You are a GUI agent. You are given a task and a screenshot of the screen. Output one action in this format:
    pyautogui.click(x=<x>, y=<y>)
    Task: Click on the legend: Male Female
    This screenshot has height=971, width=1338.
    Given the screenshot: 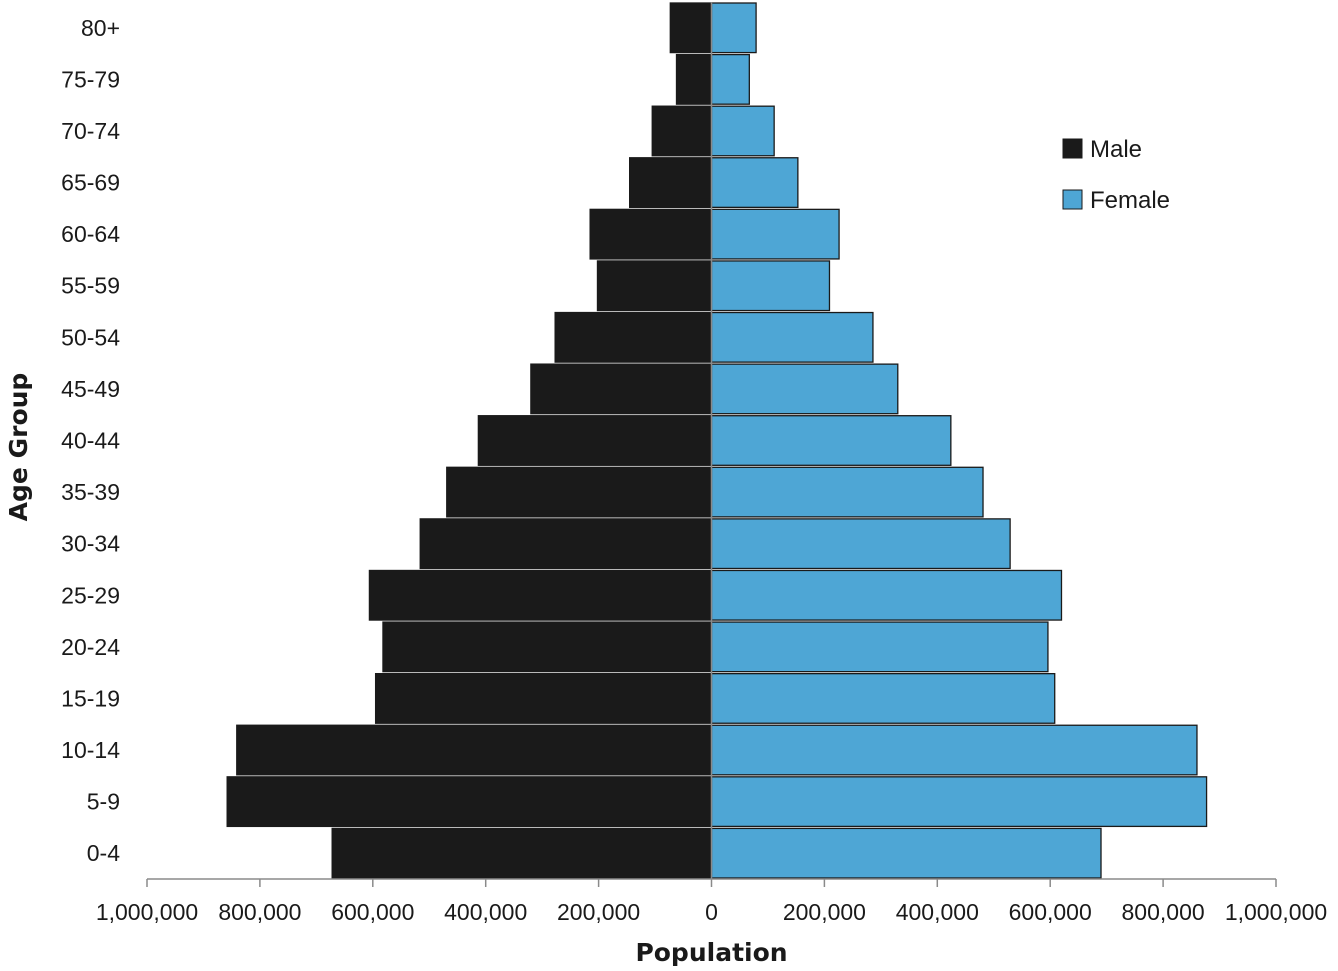 What is the action you would take?
    pyautogui.click(x=1116, y=175)
    